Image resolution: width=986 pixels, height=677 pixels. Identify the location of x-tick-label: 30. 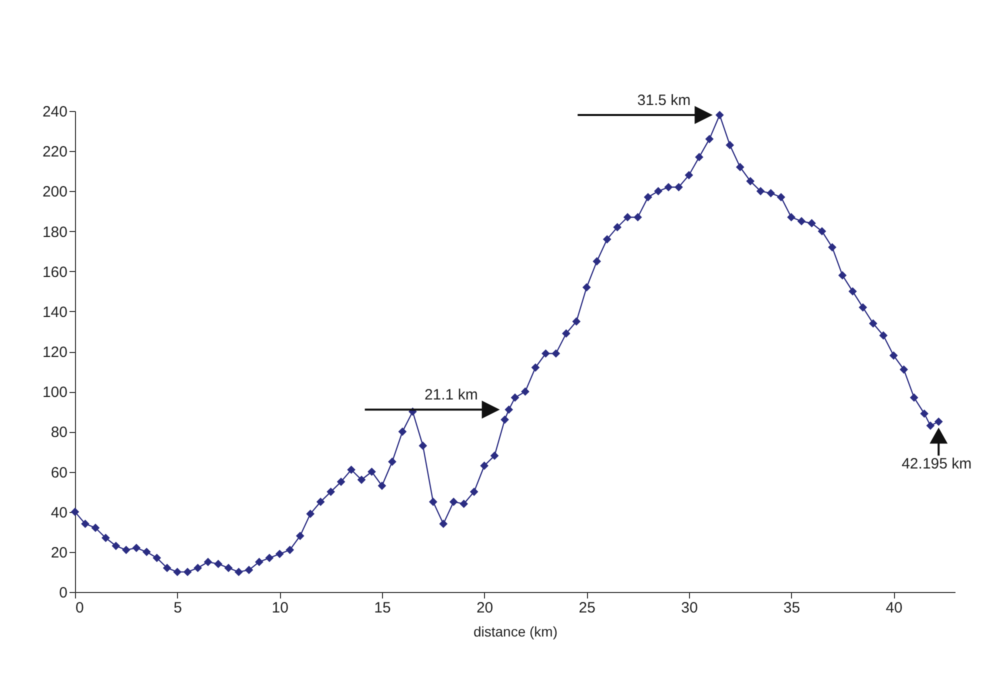
(689, 608).